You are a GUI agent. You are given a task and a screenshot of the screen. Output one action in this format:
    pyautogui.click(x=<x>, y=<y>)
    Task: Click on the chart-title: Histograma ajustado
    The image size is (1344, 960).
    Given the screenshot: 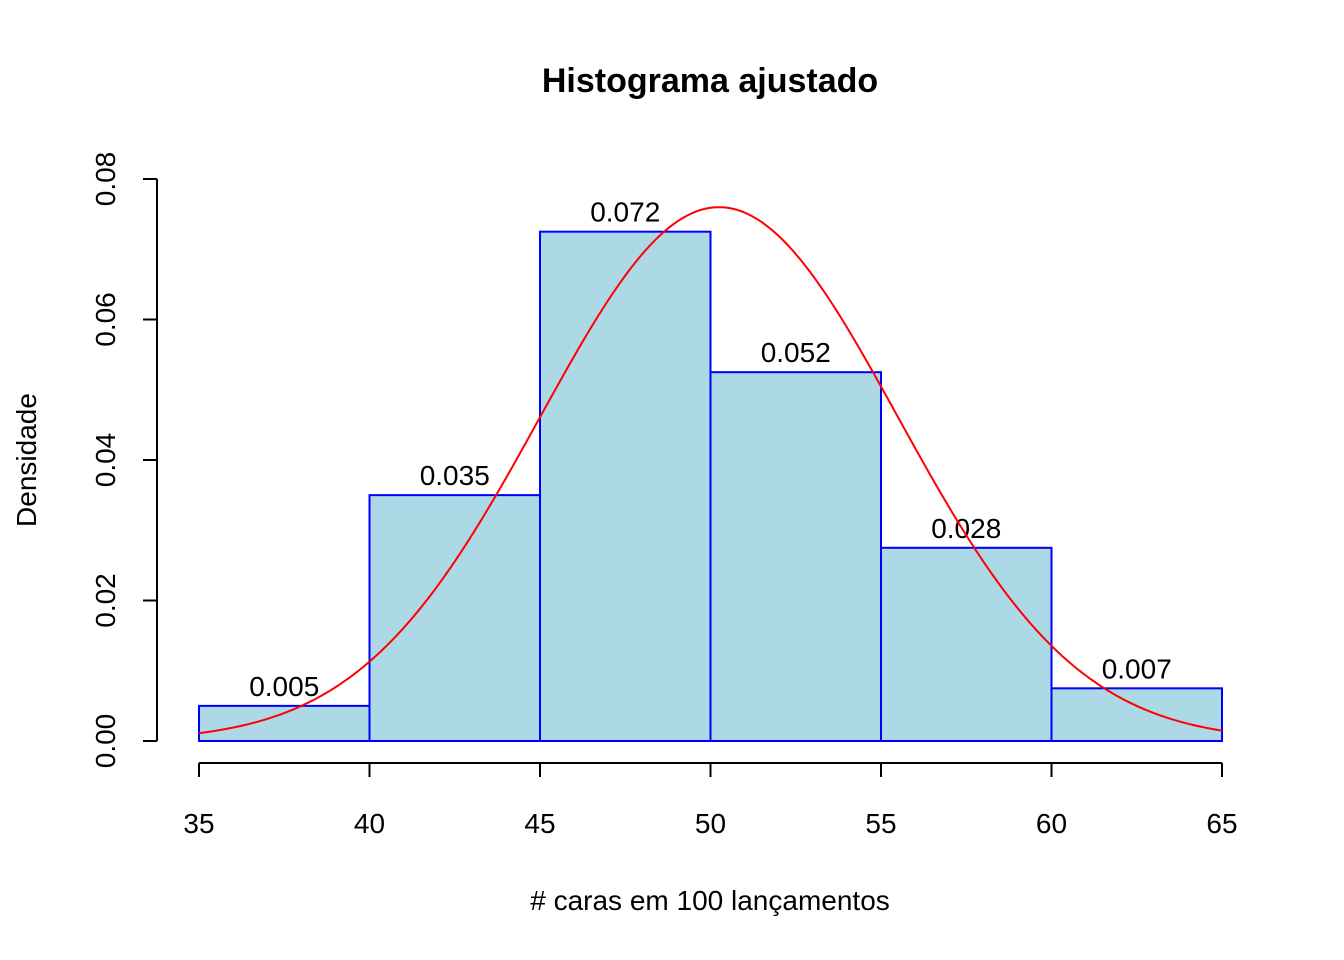 What is the action you would take?
    pyautogui.click(x=710, y=81)
    